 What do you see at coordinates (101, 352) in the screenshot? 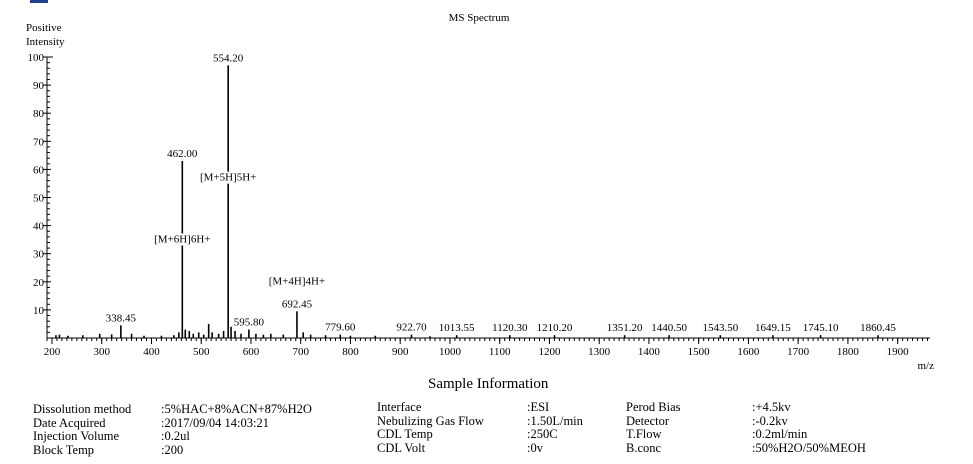
I see `x-tick-label: 300` at bounding box center [101, 352].